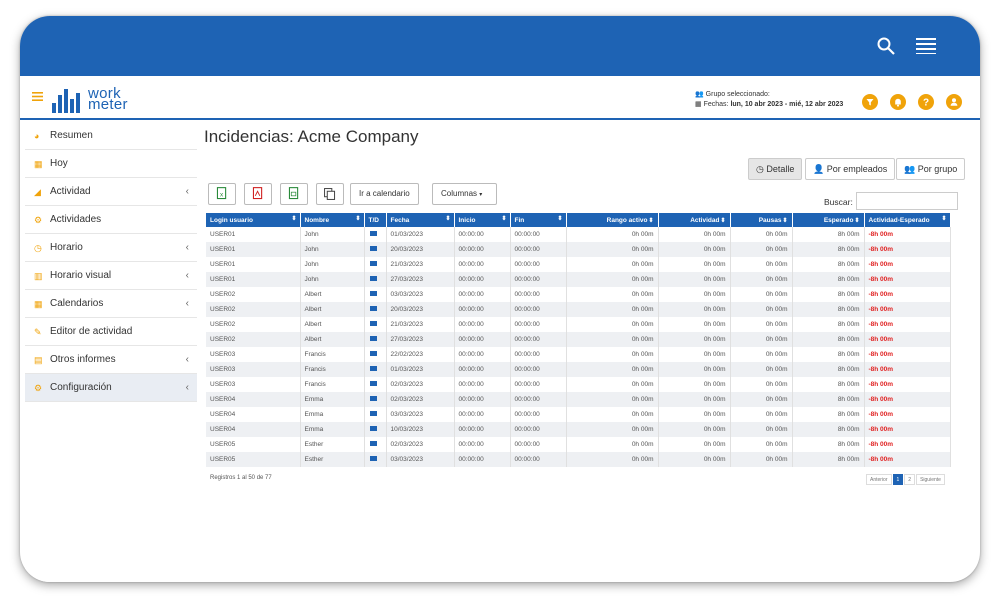  I want to click on table-cell: Albert, so click(332, 324).